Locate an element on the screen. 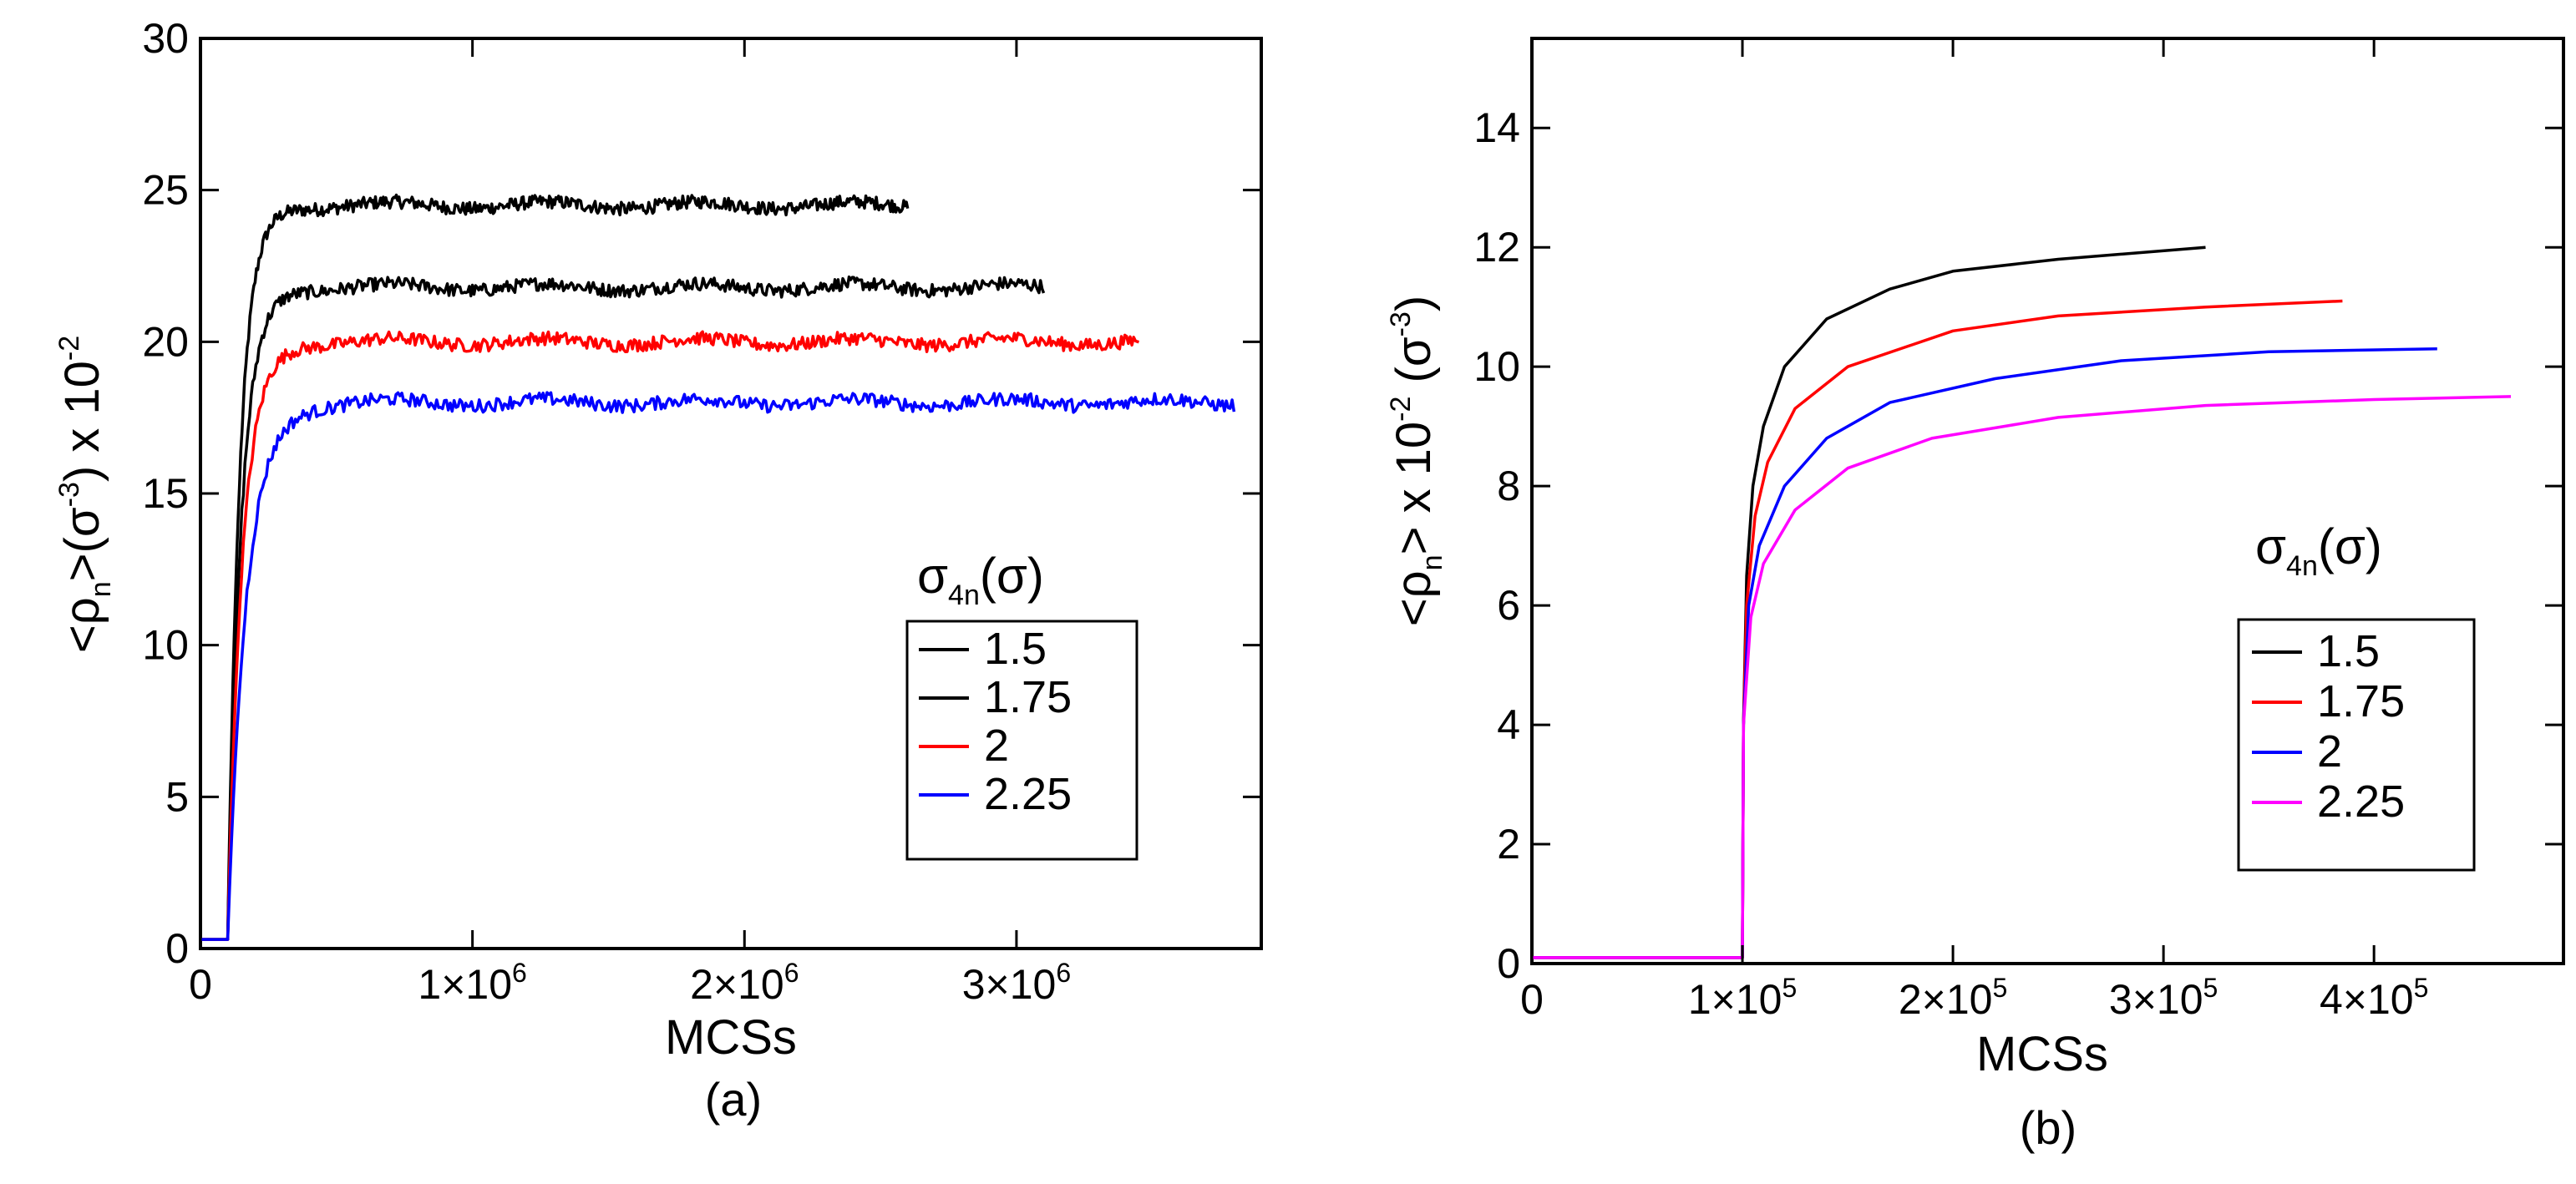 Image resolution: width=2576 pixels, height=1184 pixels. y-tick-label-b: 10 is located at coordinates (1496, 366).